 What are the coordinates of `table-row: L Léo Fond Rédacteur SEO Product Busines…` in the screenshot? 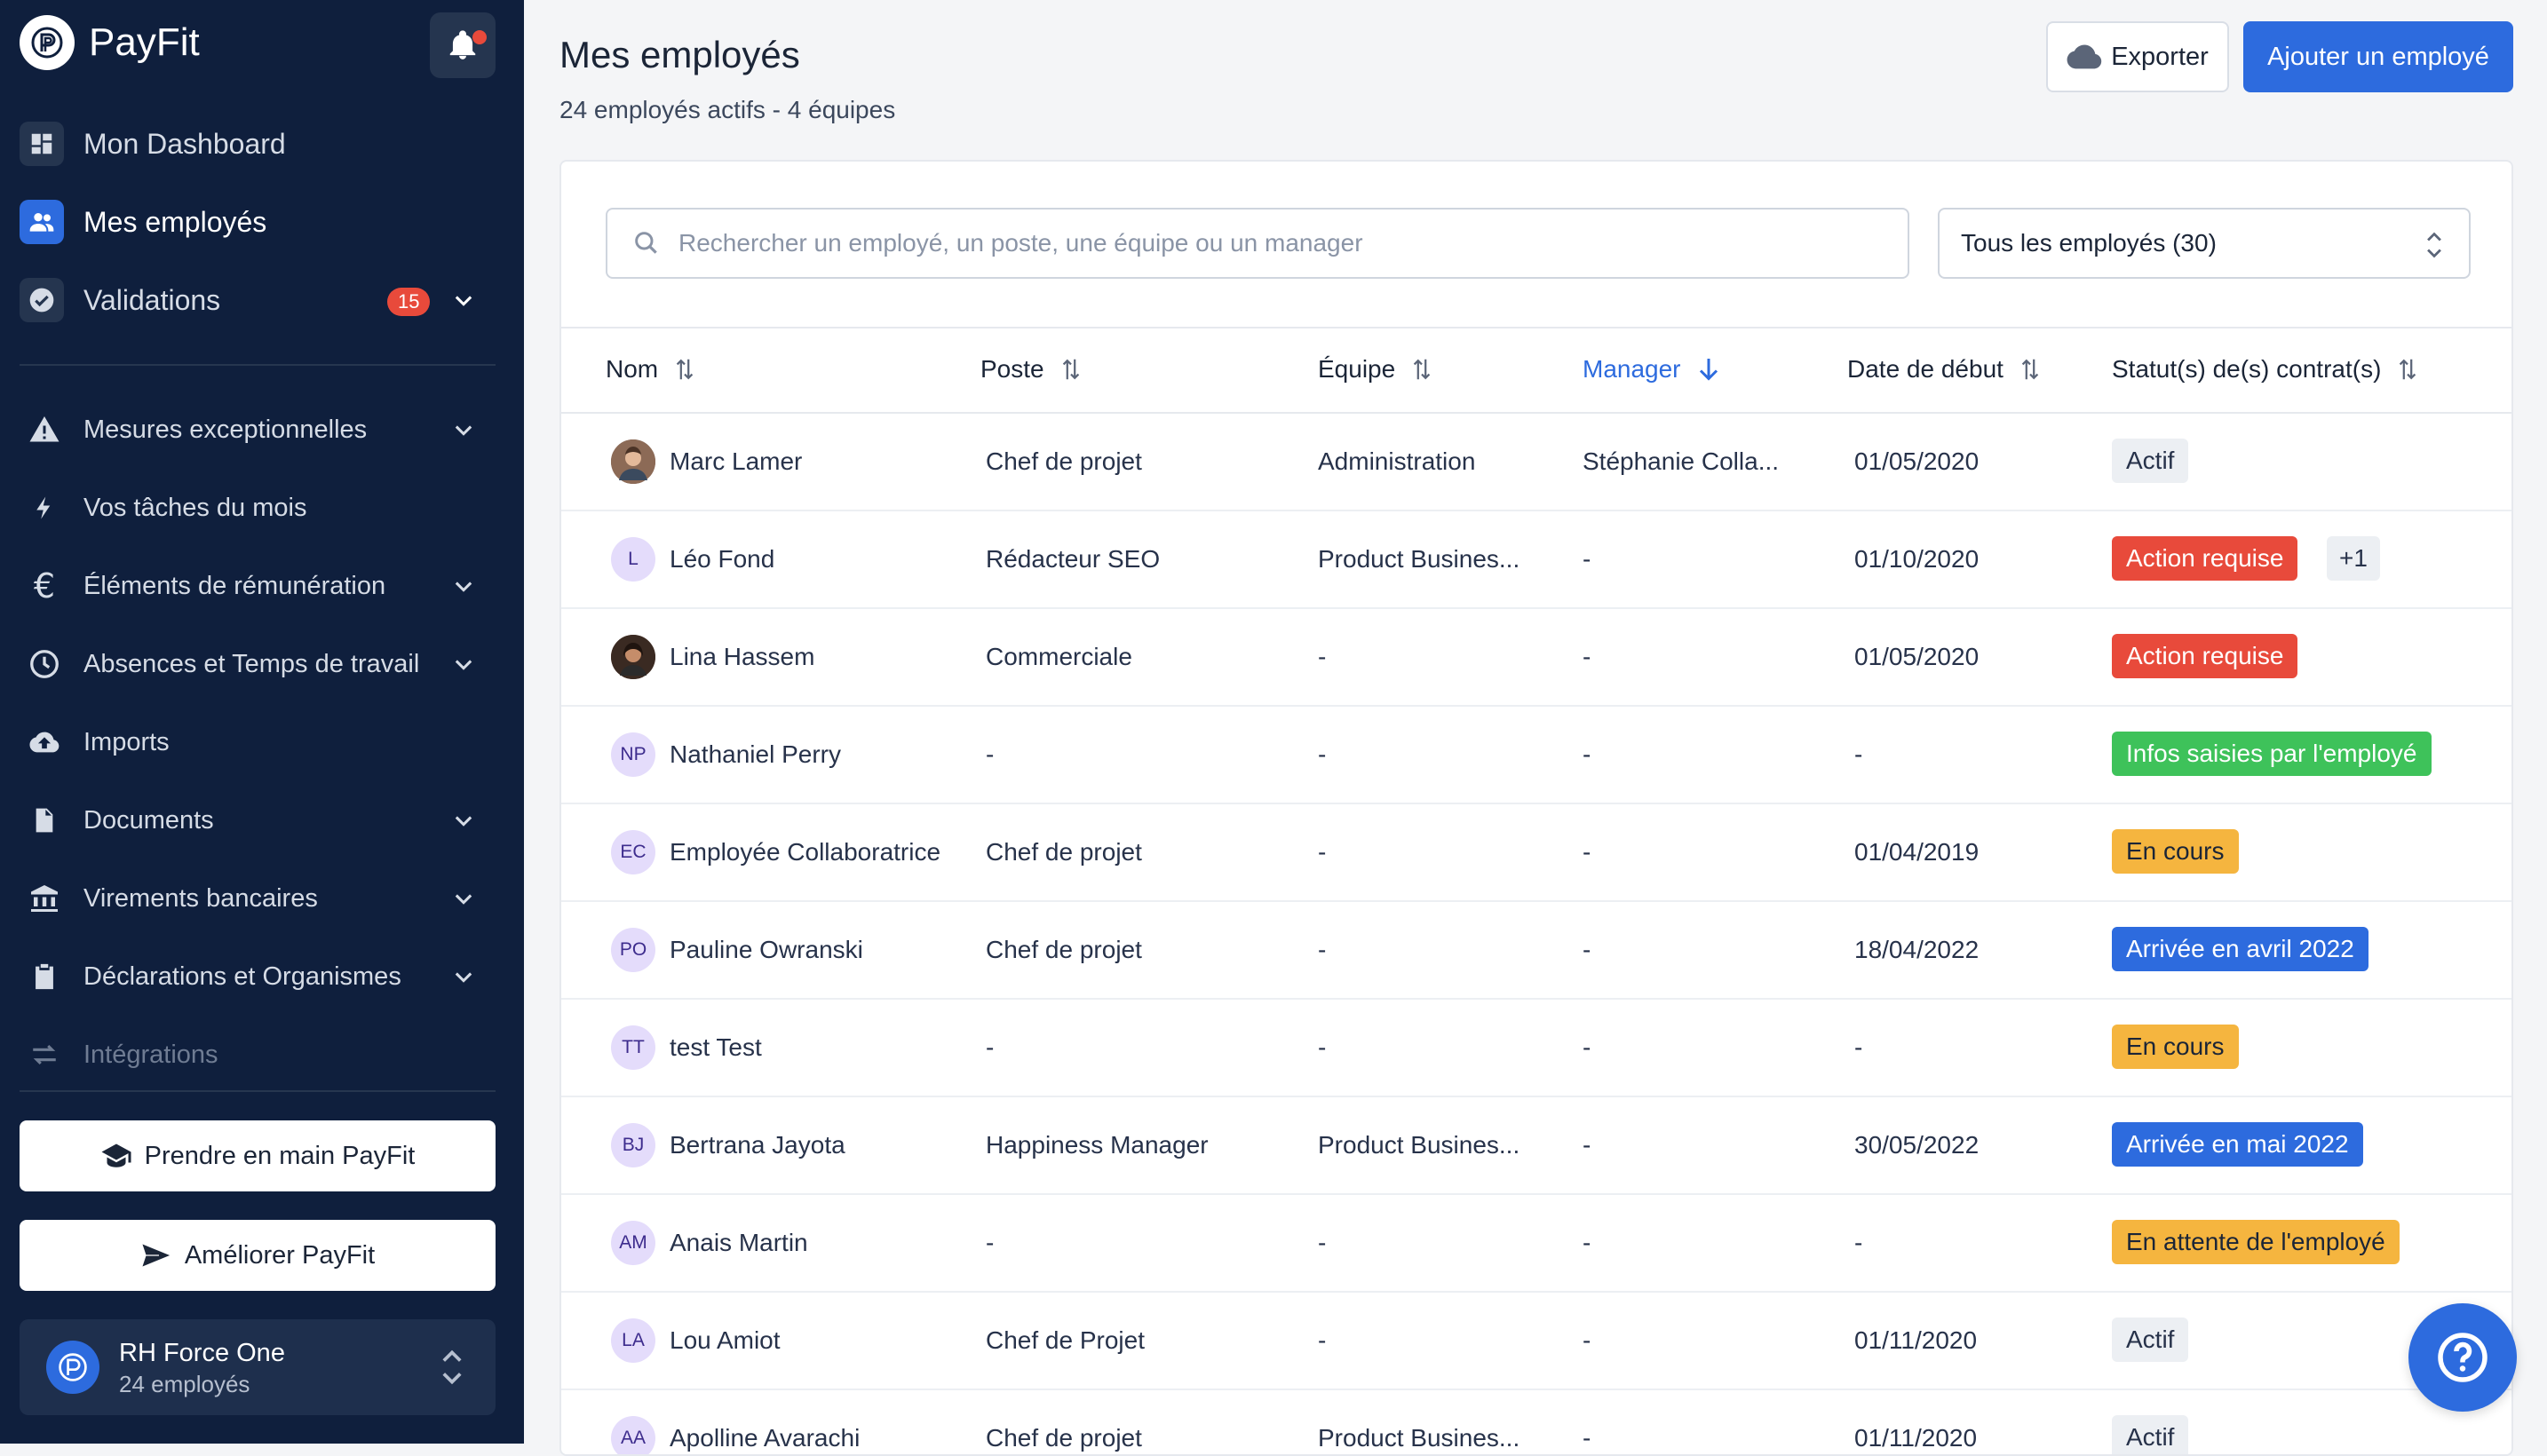 It's located at (1536, 560).